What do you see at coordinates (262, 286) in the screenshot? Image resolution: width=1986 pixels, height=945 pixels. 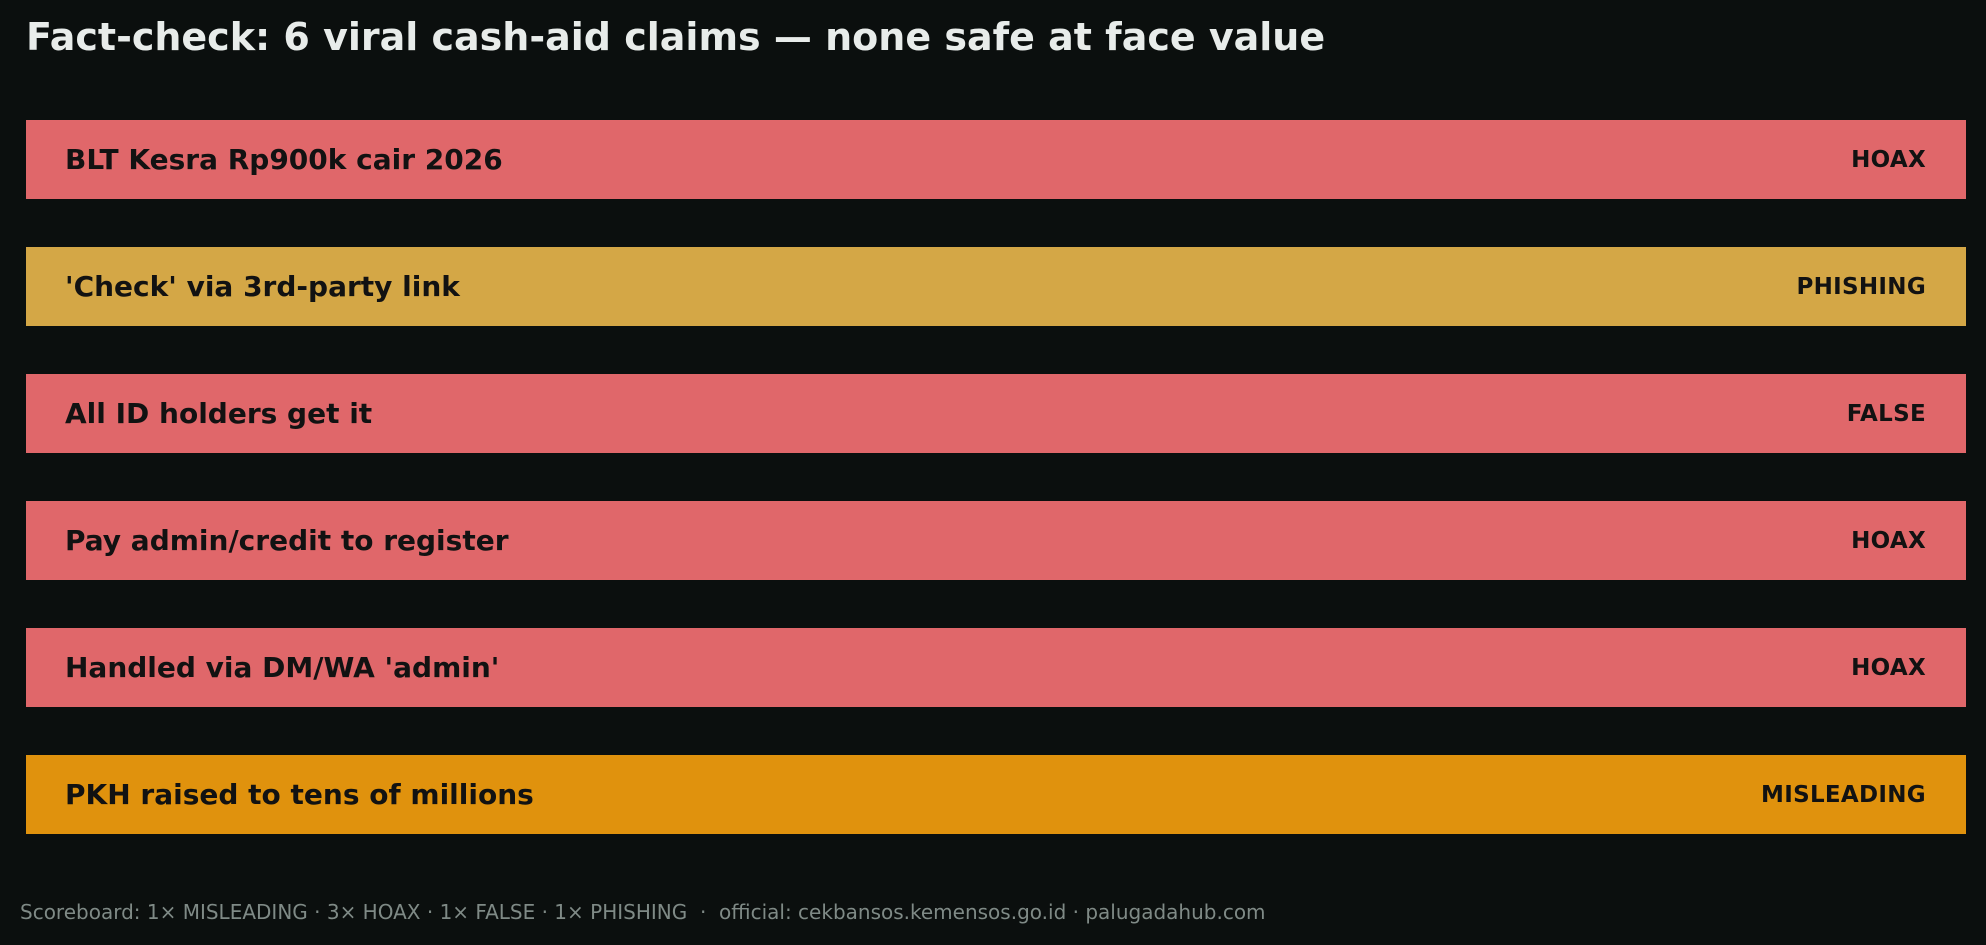 I see `claim-label: 'Check' via 3rd-party link` at bounding box center [262, 286].